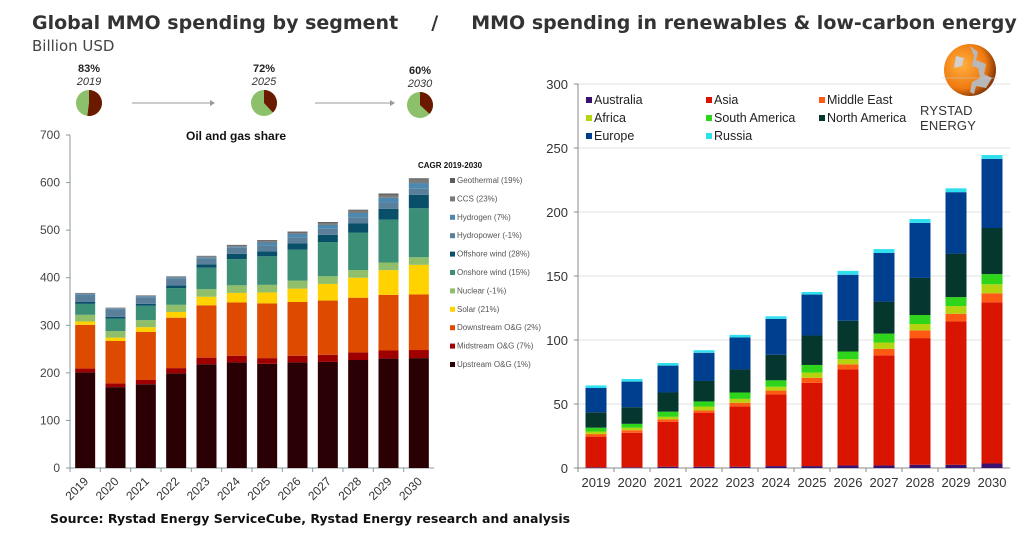 The image size is (1024, 540). Describe the element at coordinates (95, 103) in the screenshot. I see `pie-oil-gas-2019` at that location.